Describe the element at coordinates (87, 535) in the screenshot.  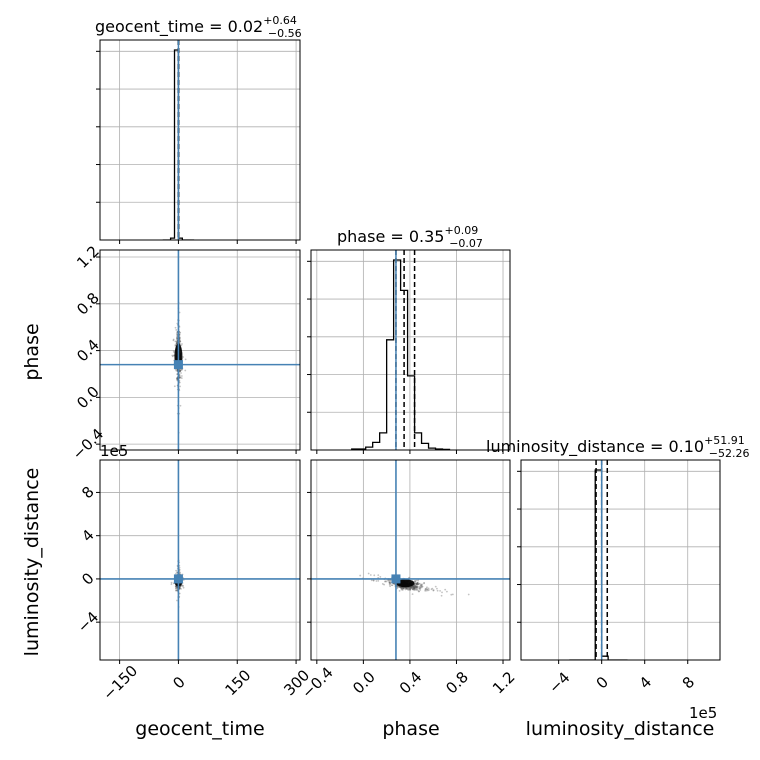
I see `tick-label-y-luminosity_distance-2: 4` at that location.